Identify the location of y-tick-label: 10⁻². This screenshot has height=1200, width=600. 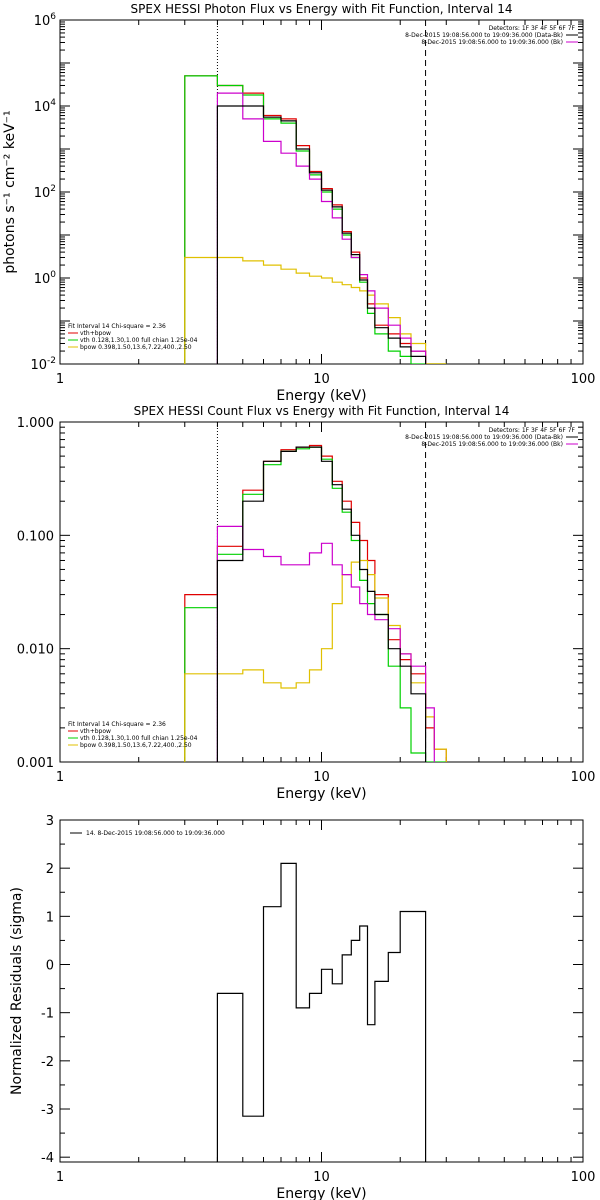
(43, 364).